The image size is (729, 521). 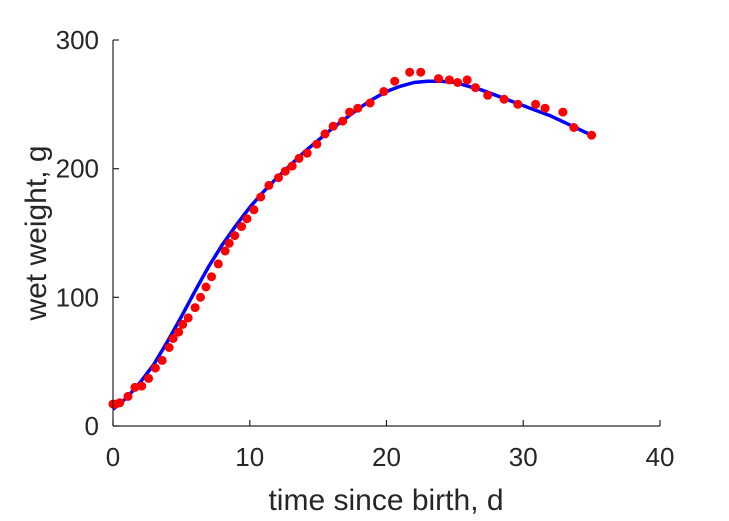 What do you see at coordinates (77, 297) in the screenshot?
I see `y-tick-label: 100` at bounding box center [77, 297].